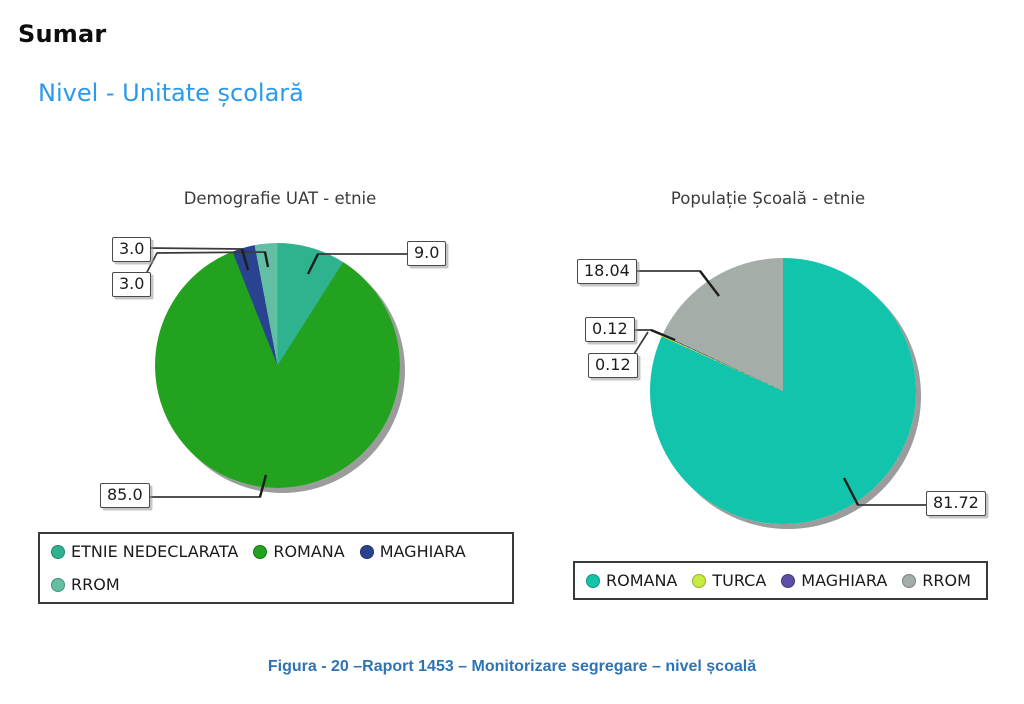 This screenshot has height=704, width=1024. I want to click on callout-turca: 0.12, so click(610, 329).